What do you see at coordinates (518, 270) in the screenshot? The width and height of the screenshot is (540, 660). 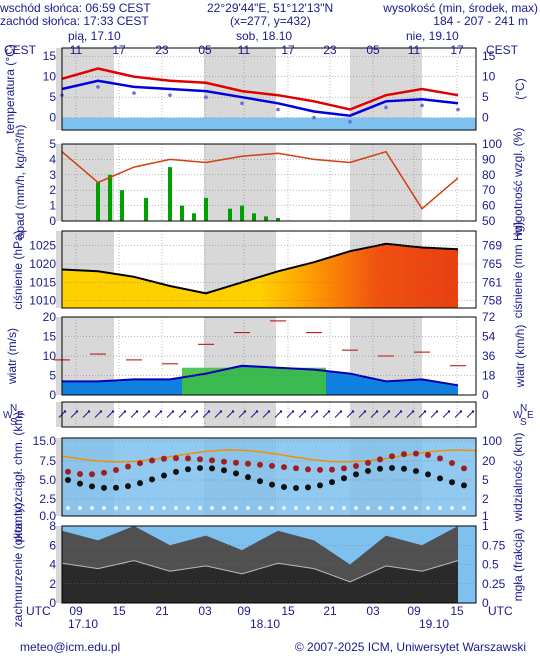 I see `pressure-ylabel-right: ciśnienie (mm Hg)` at bounding box center [518, 270].